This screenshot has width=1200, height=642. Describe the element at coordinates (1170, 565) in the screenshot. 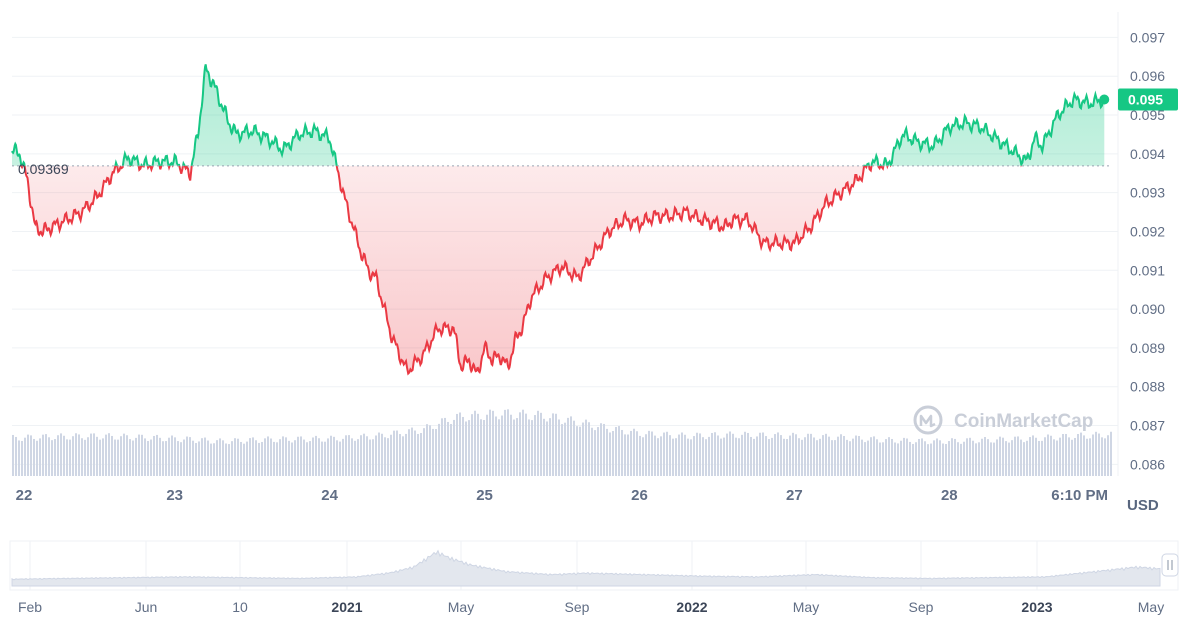

I see `navigator-handle` at that location.